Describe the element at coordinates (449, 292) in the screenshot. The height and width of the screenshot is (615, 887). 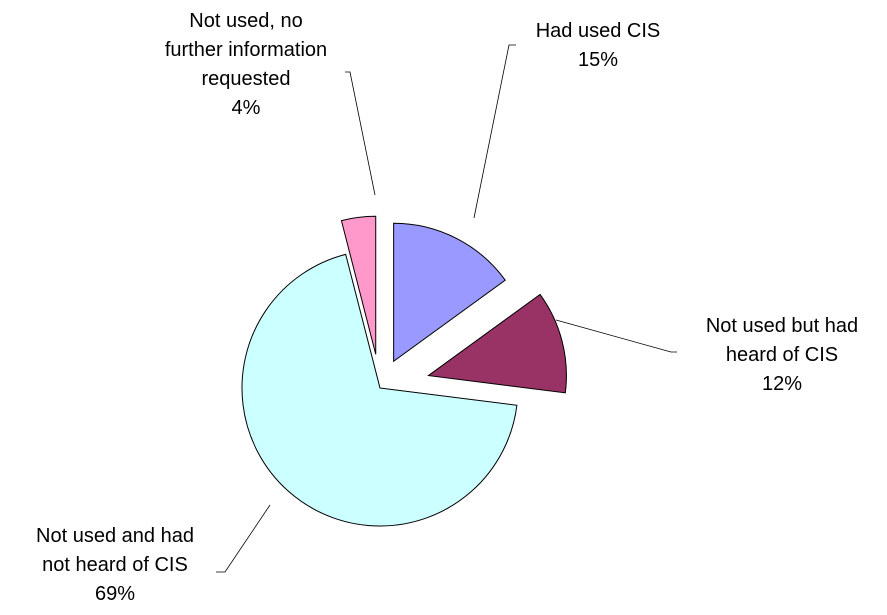
I see `pie-slice-had-used-cis` at that location.